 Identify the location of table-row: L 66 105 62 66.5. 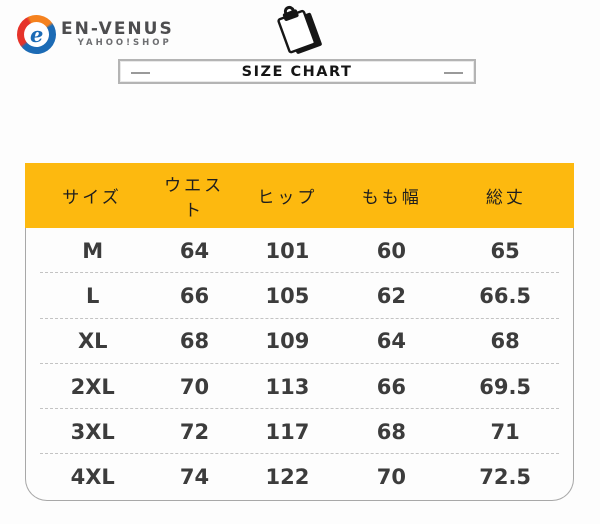
(299, 296).